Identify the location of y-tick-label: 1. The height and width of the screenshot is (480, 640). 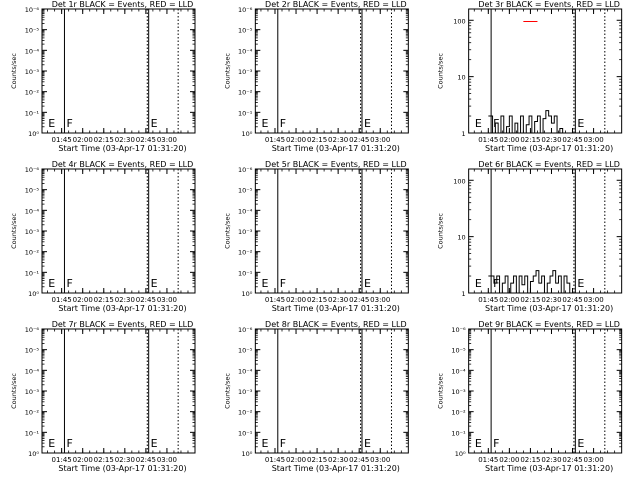
(464, 294).